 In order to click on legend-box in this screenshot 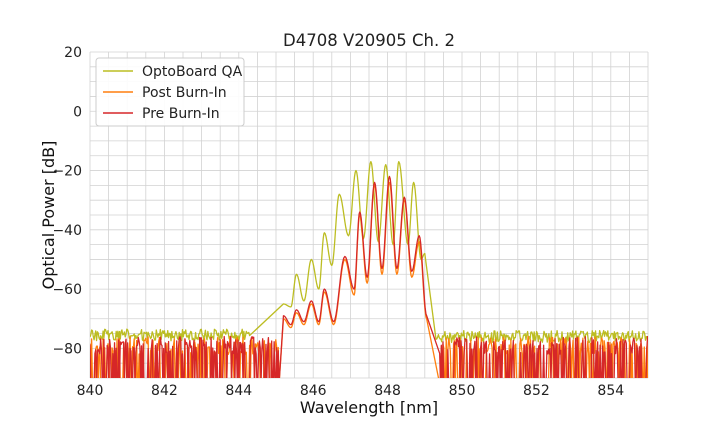, I will do `click(170, 92)`.